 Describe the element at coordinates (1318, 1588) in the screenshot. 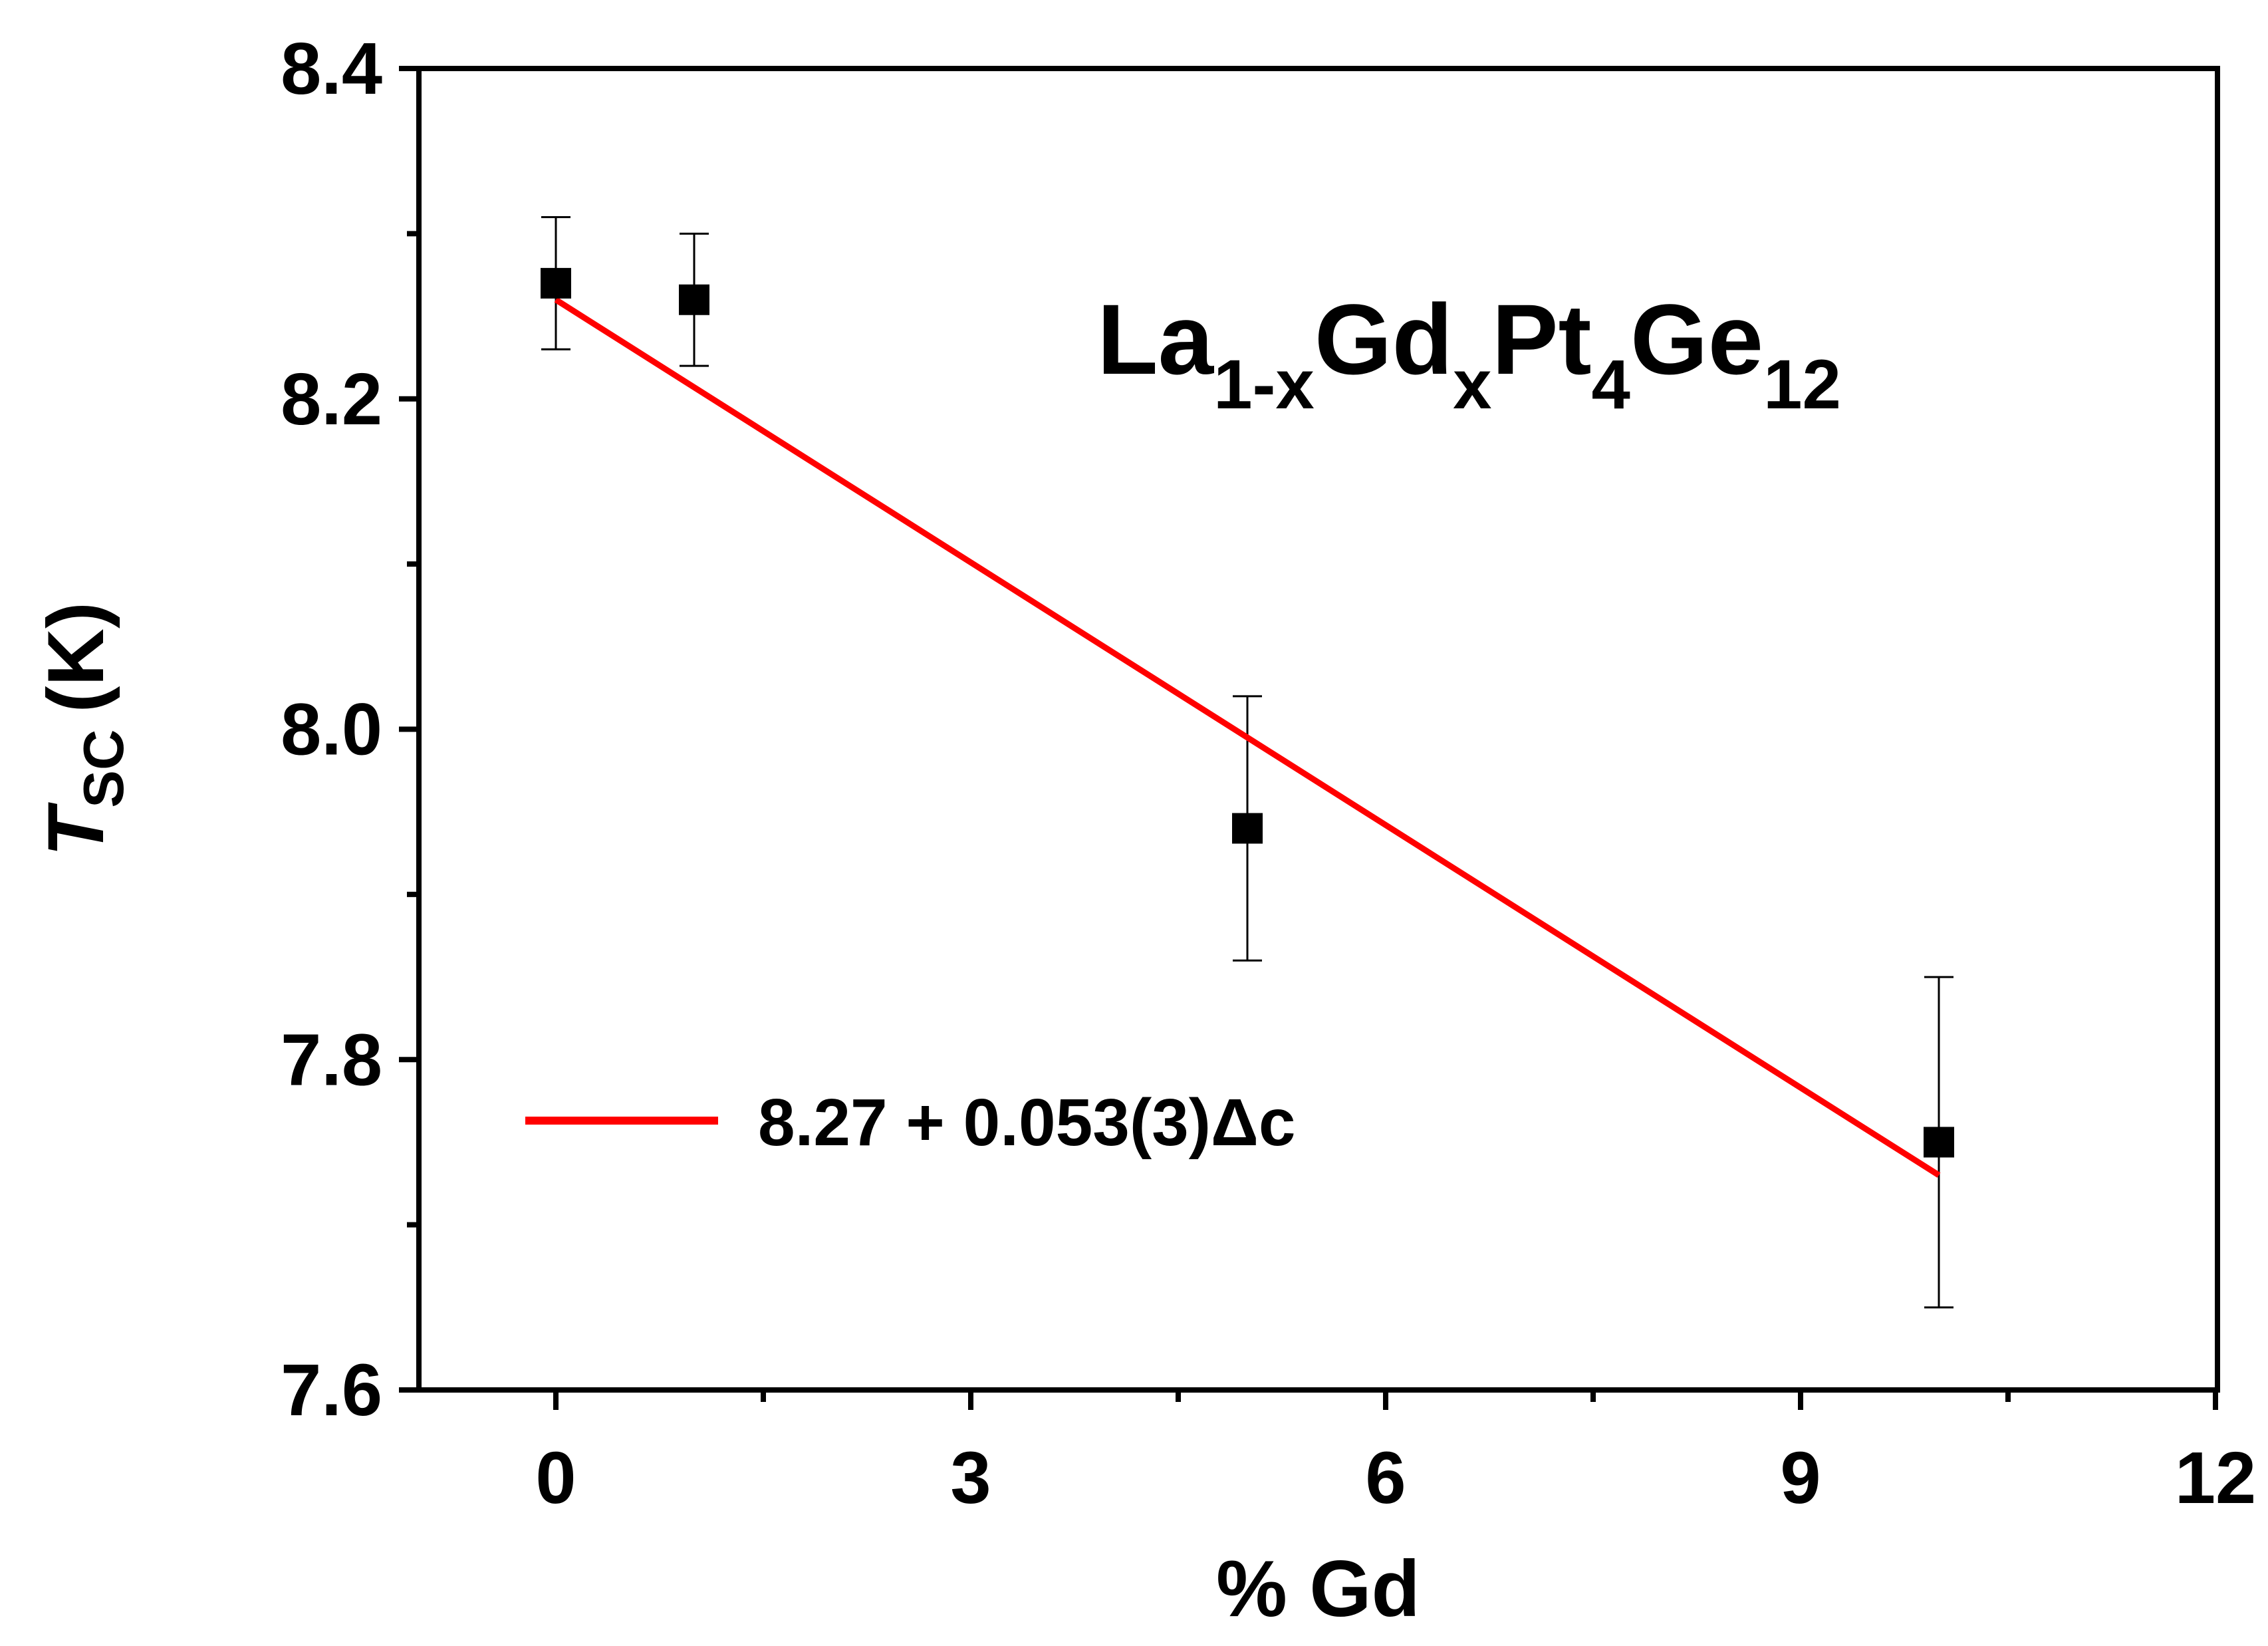

I see `x-axis-label: % Gd` at that location.